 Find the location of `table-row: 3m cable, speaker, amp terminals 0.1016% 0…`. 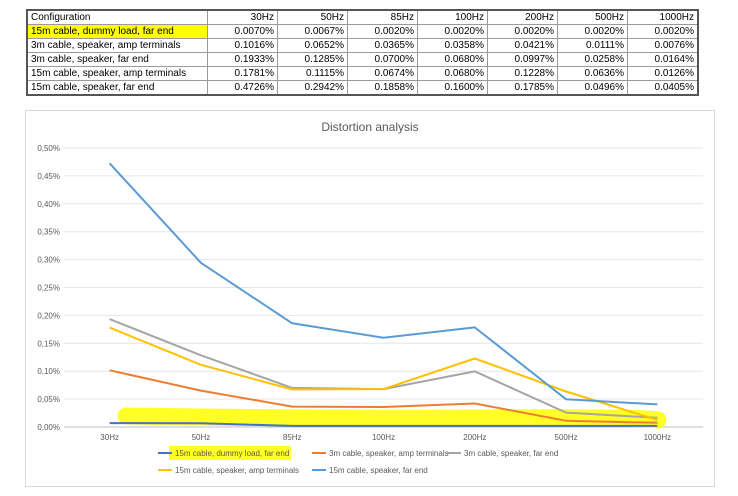

table-row: 3m cable, speaker, amp terminals 0.1016% 0… is located at coordinates (362, 45).